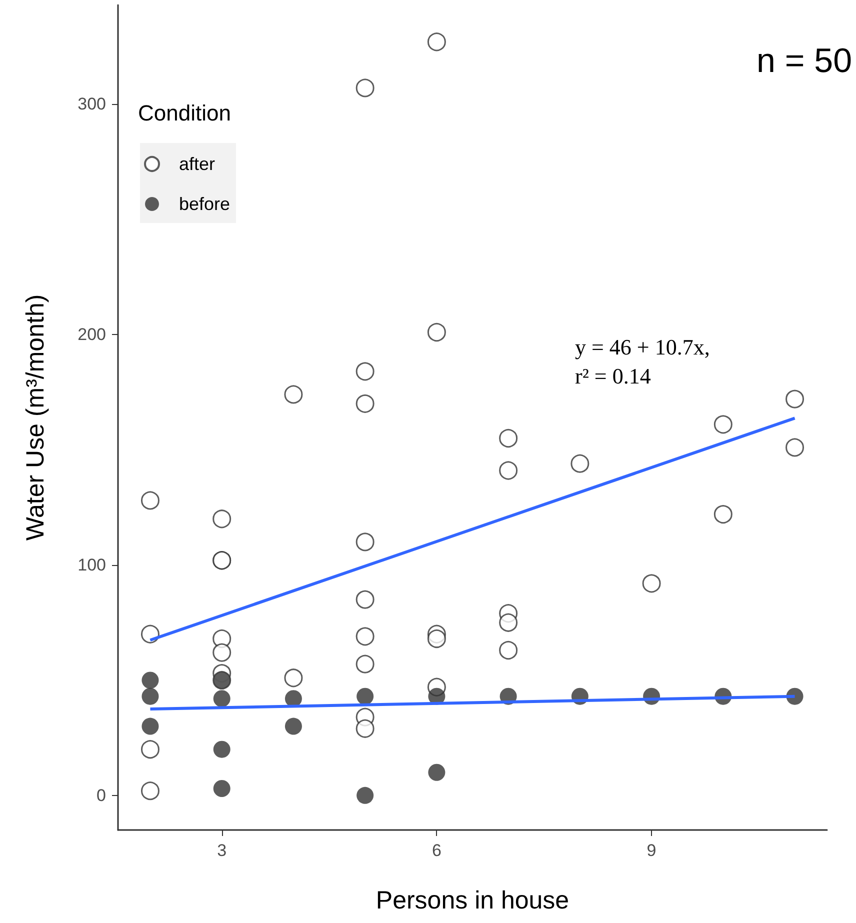 Image resolution: width=856 pixels, height=923 pixels. Describe the element at coordinates (222, 850) in the screenshot. I see `x-tick-label: 3` at that location.